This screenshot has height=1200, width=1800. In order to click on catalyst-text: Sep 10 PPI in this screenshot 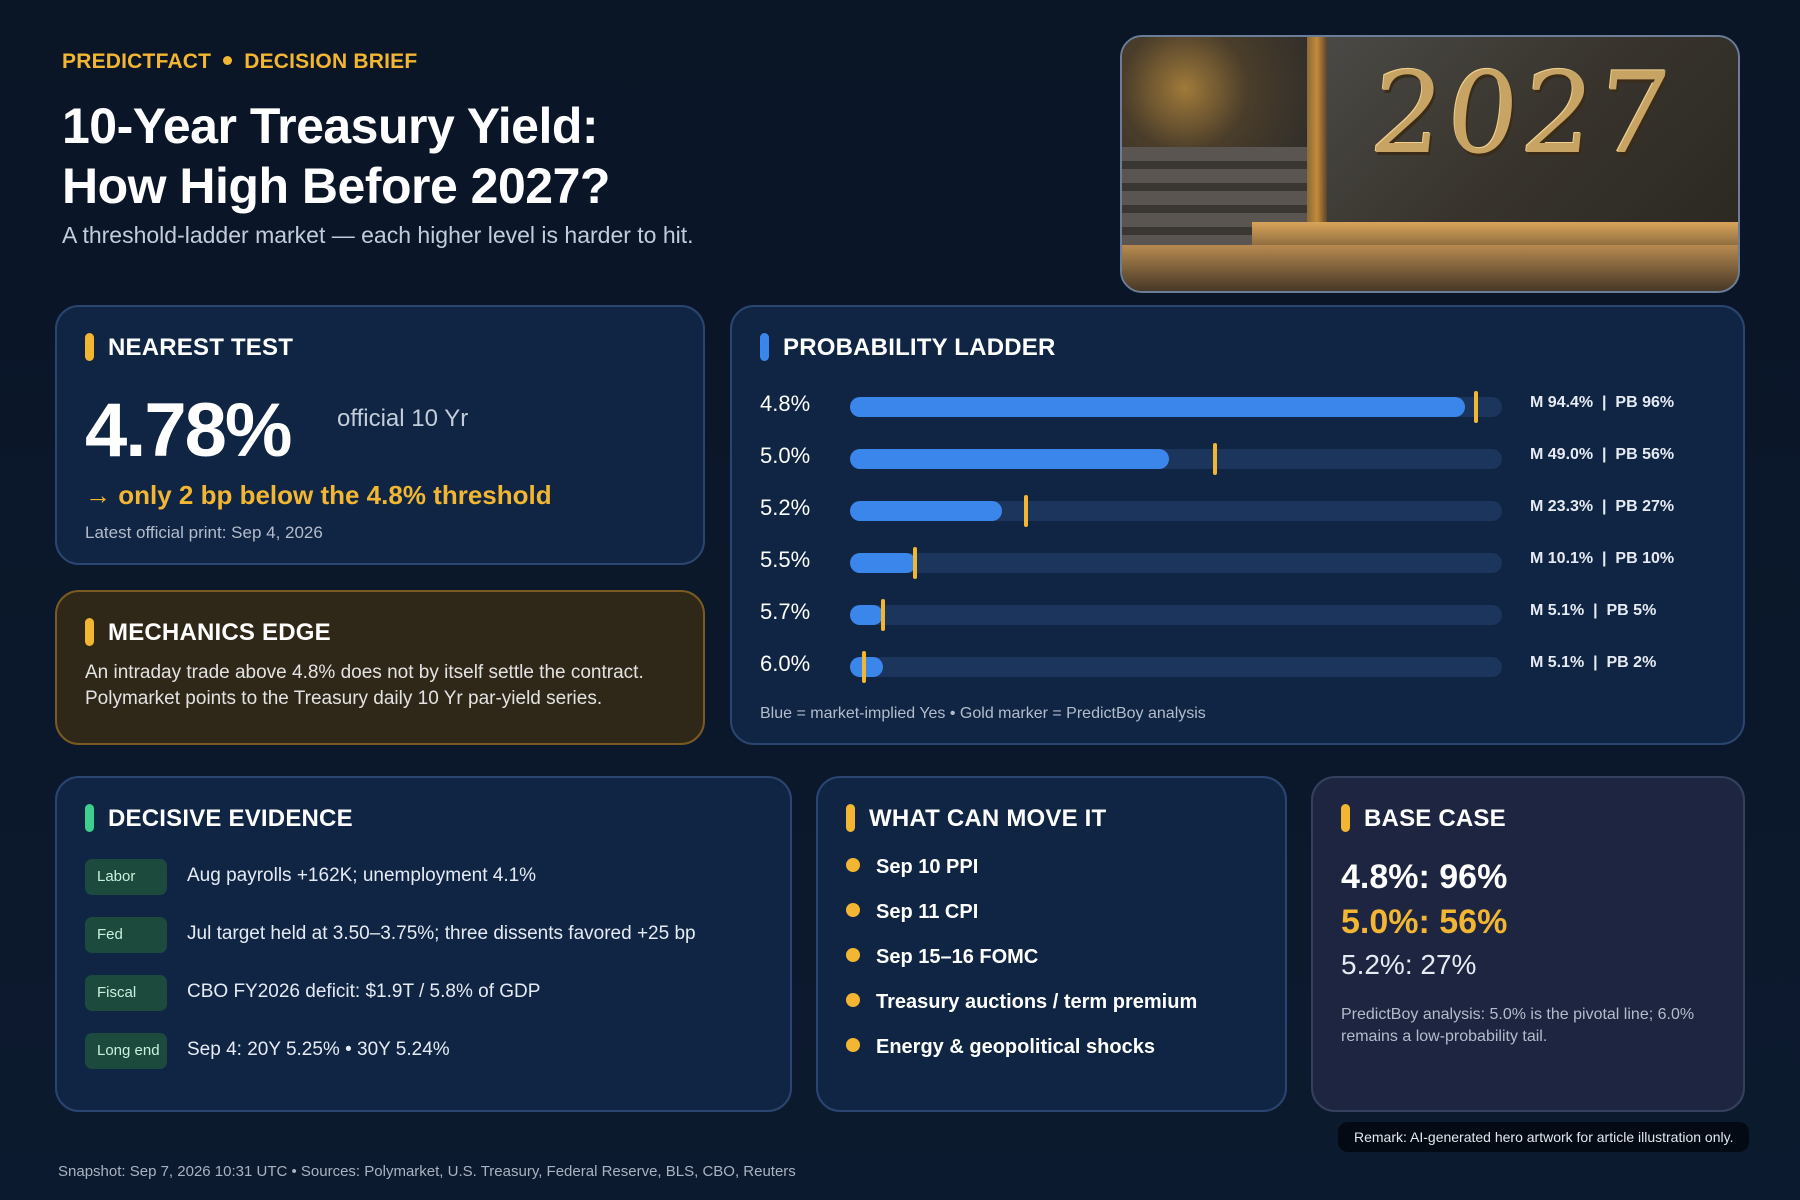, I will do `click(927, 867)`.